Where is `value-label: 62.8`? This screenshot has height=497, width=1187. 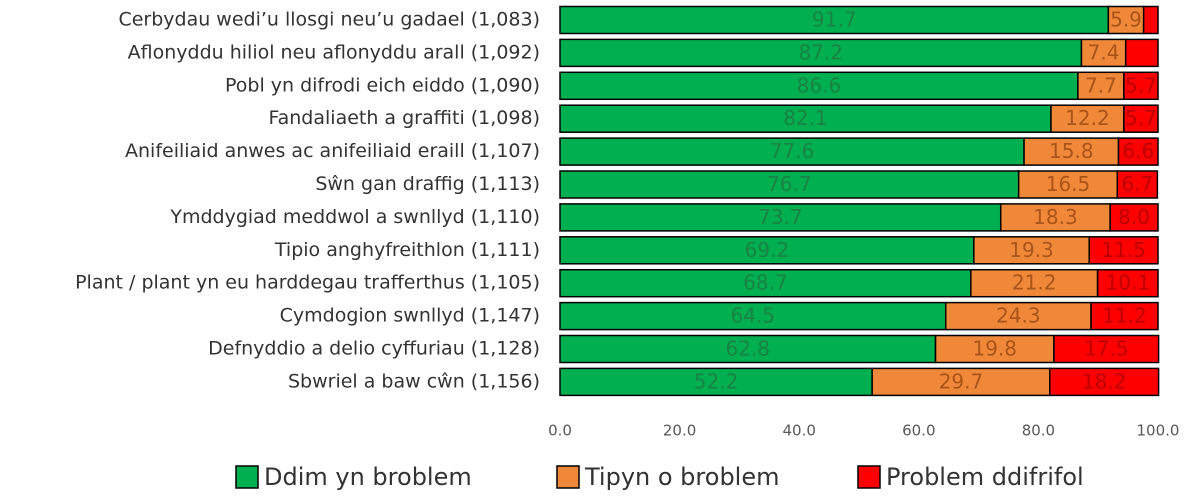
value-label: 62.8 is located at coordinates (748, 349).